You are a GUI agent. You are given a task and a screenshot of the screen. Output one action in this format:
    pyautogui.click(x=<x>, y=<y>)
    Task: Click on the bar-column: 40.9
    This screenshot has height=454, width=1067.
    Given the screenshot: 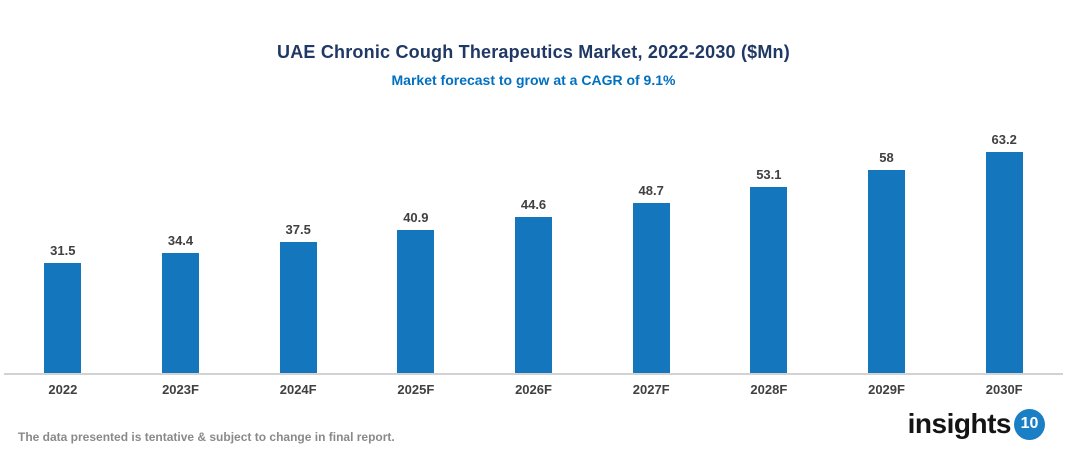 What is the action you would take?
    pyautogui.click(x=416, y=291)
    